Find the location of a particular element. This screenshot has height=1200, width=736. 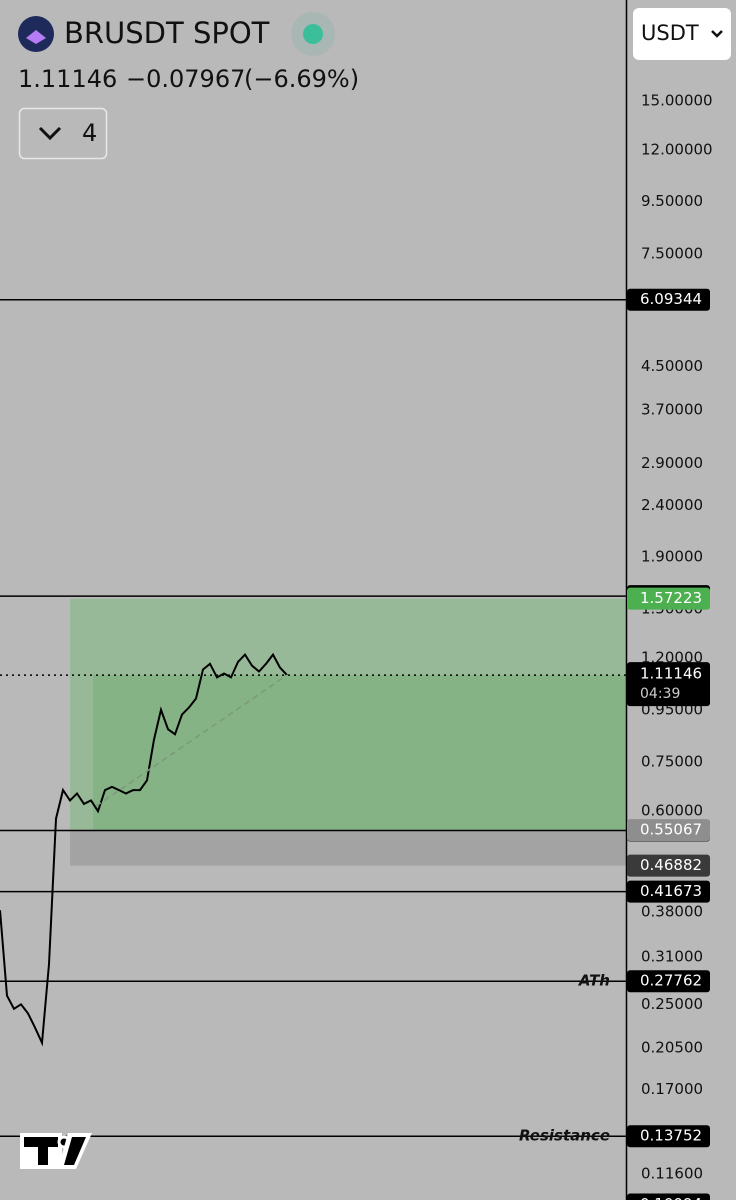

last-price-axis: 1.11146 is located at coordinates (671, 674).